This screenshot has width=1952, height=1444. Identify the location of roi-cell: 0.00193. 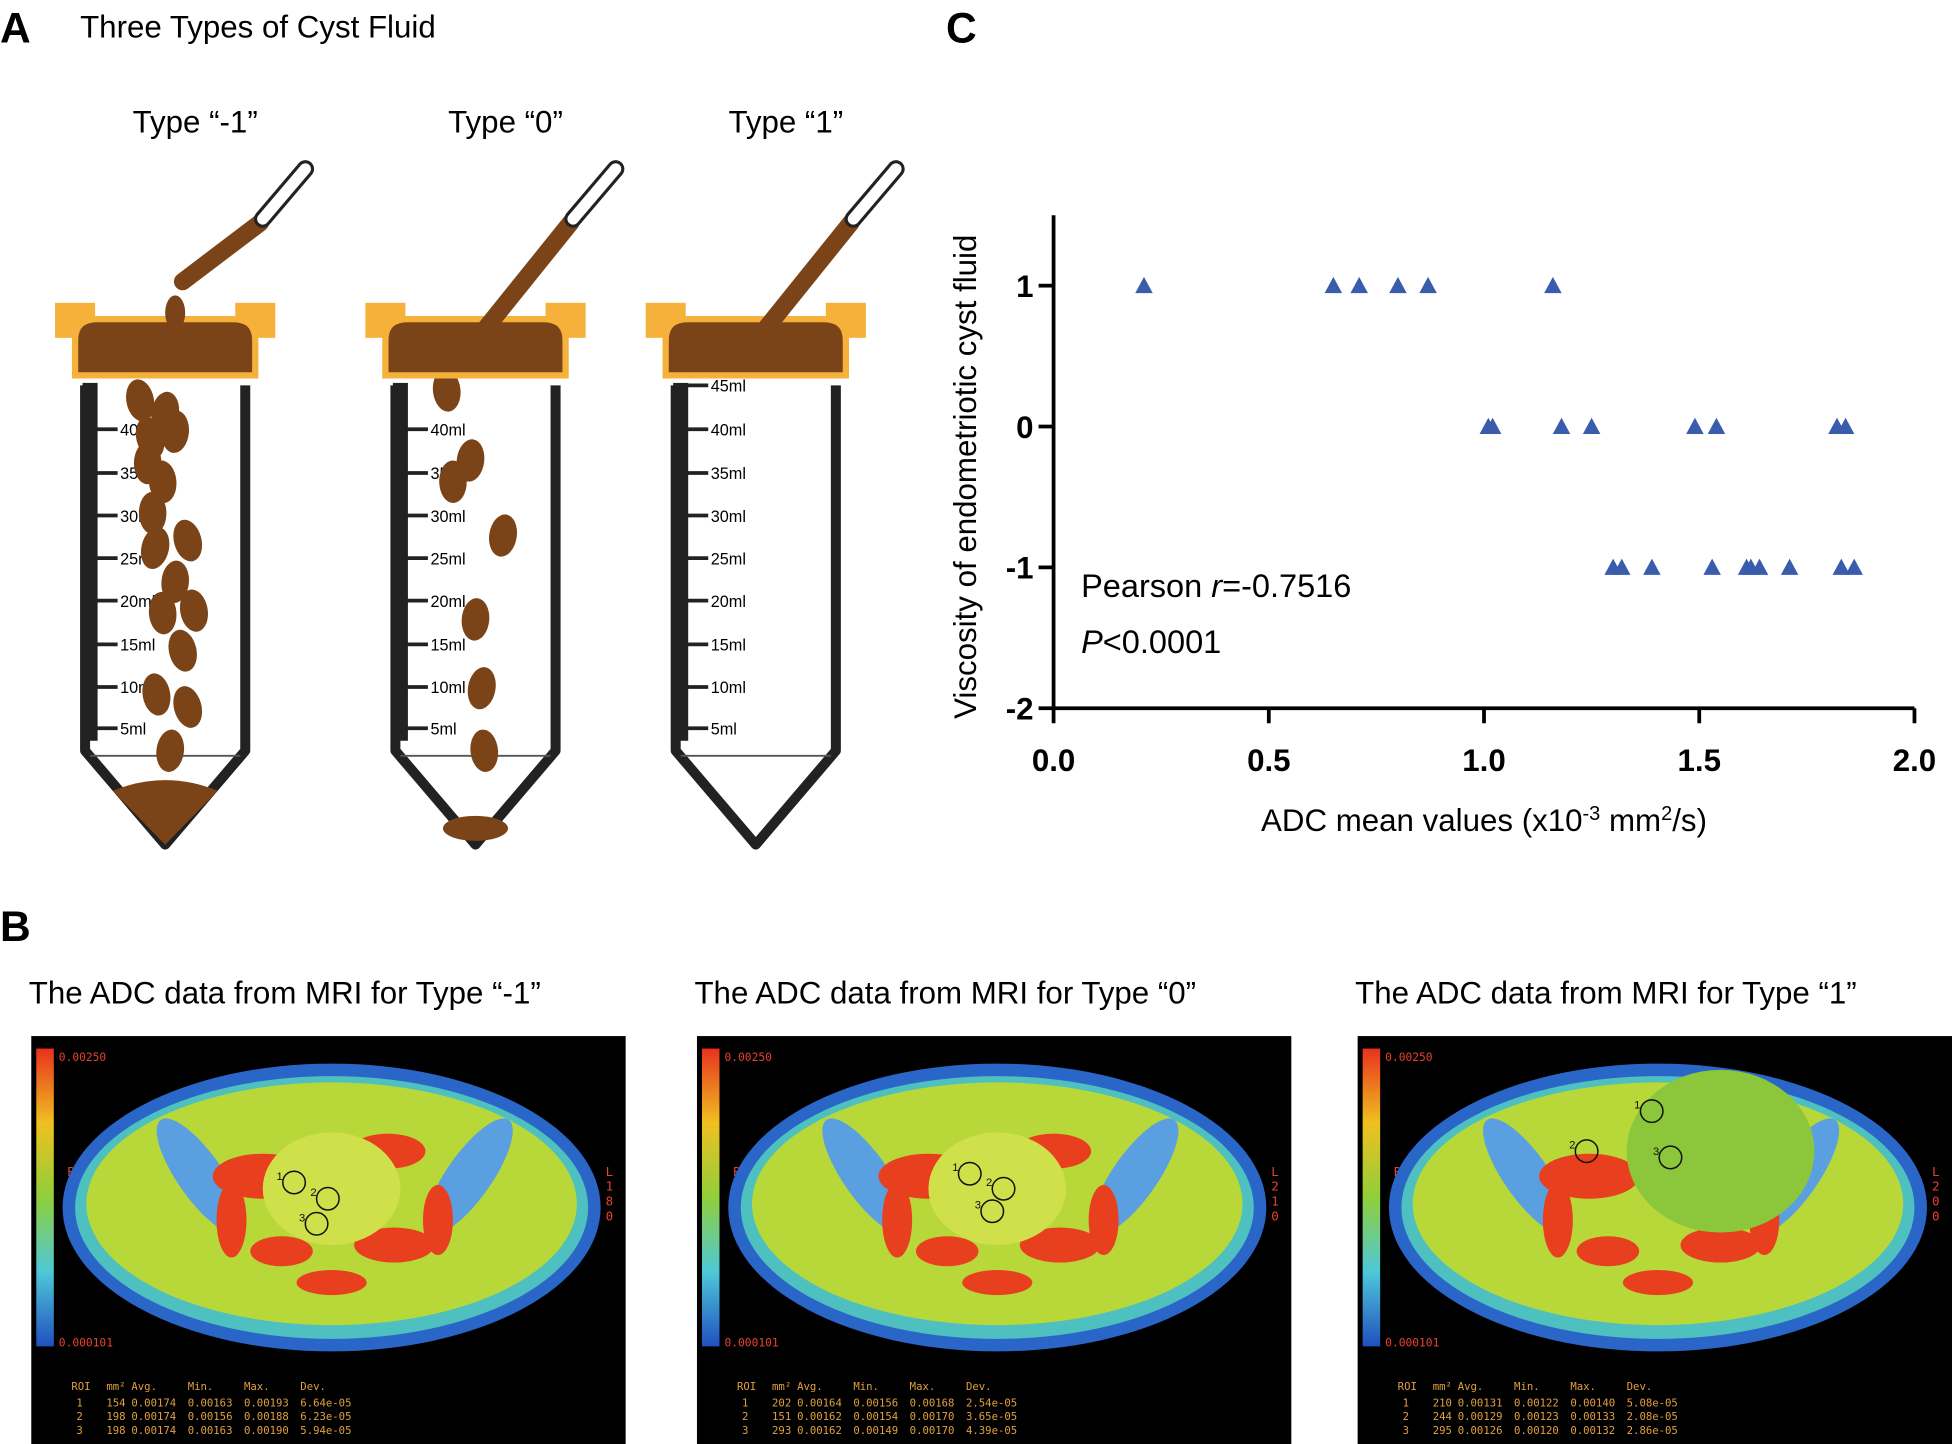
(266, 1402).